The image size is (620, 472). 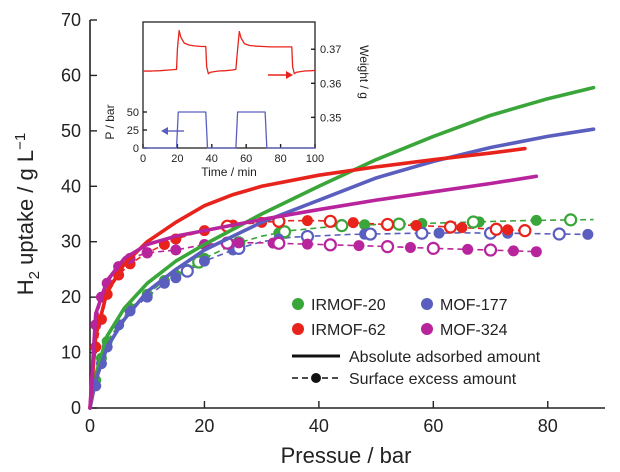 I want to click on inset-pressure-line, so click(x=229, y=130).